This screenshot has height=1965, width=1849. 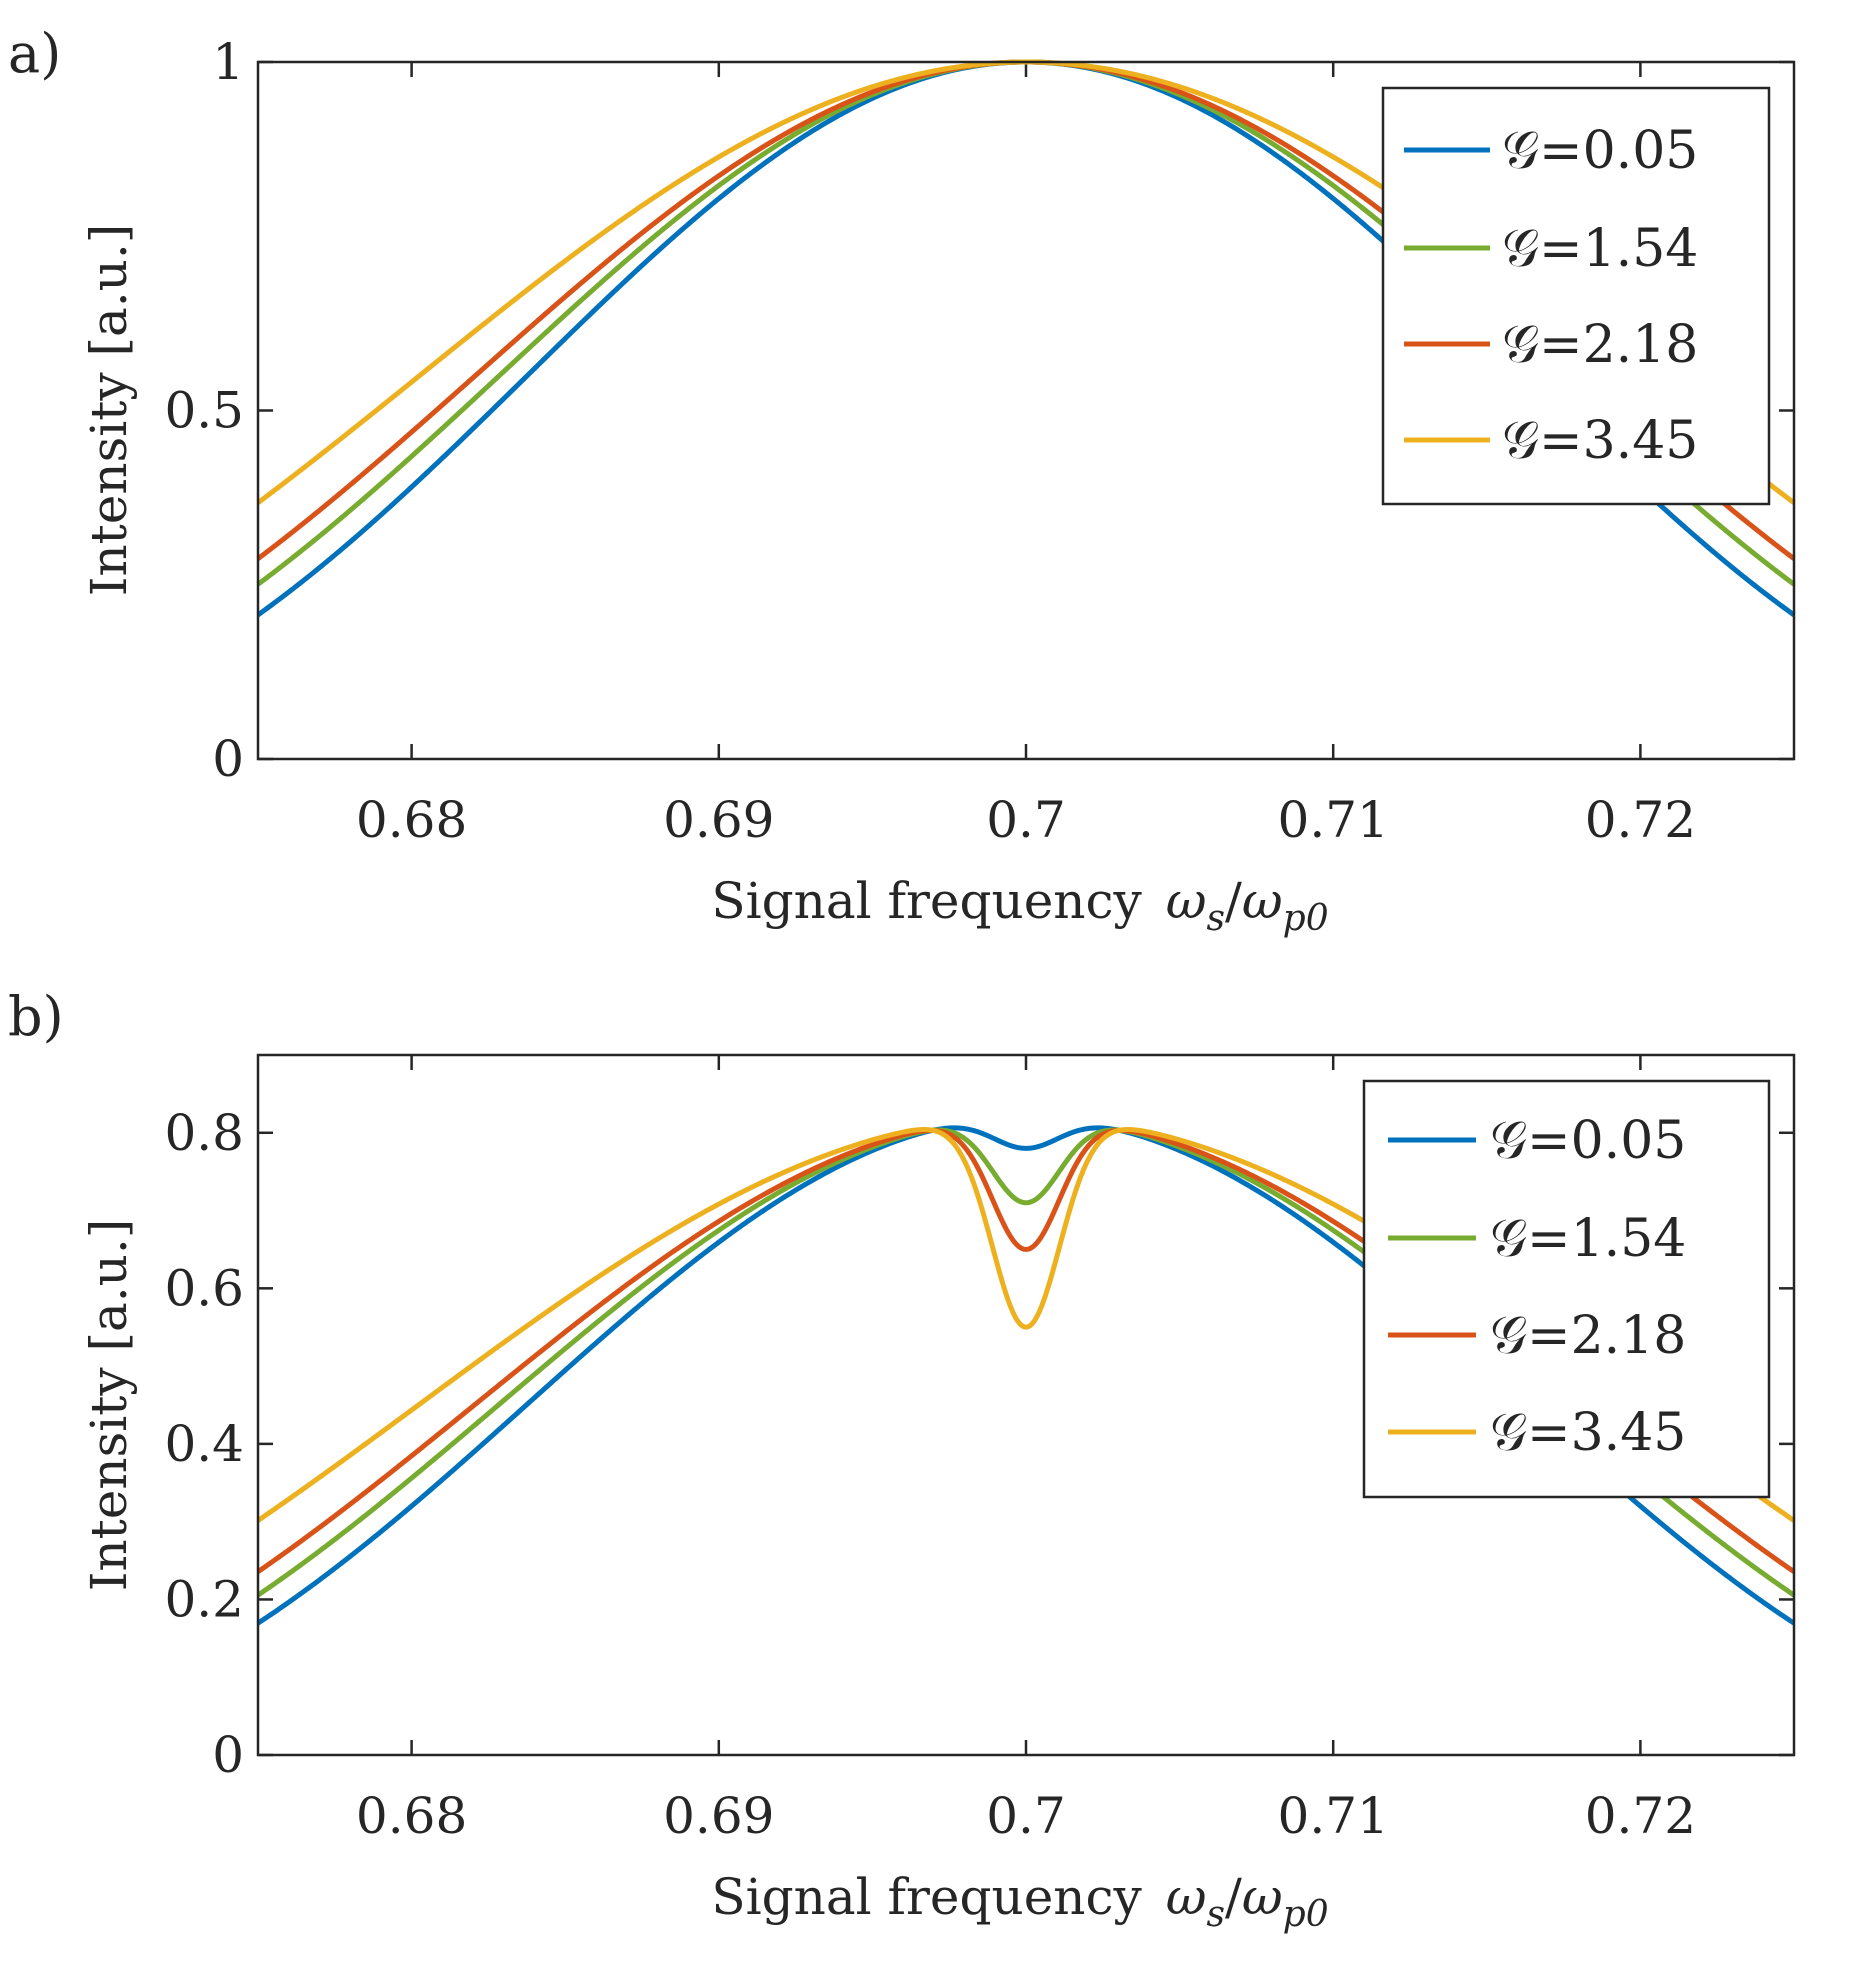 I want to click on legend-b: 𝒢=0.05 𝒢=1.54 𝒢=2.18 𝒢=3.45, so click(x=1566, y=1289).